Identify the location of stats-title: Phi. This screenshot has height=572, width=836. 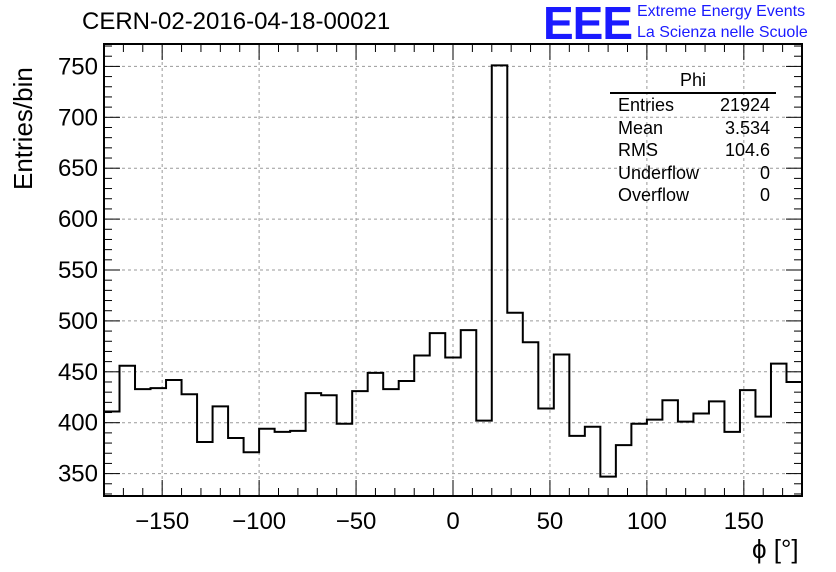
(693, 82).